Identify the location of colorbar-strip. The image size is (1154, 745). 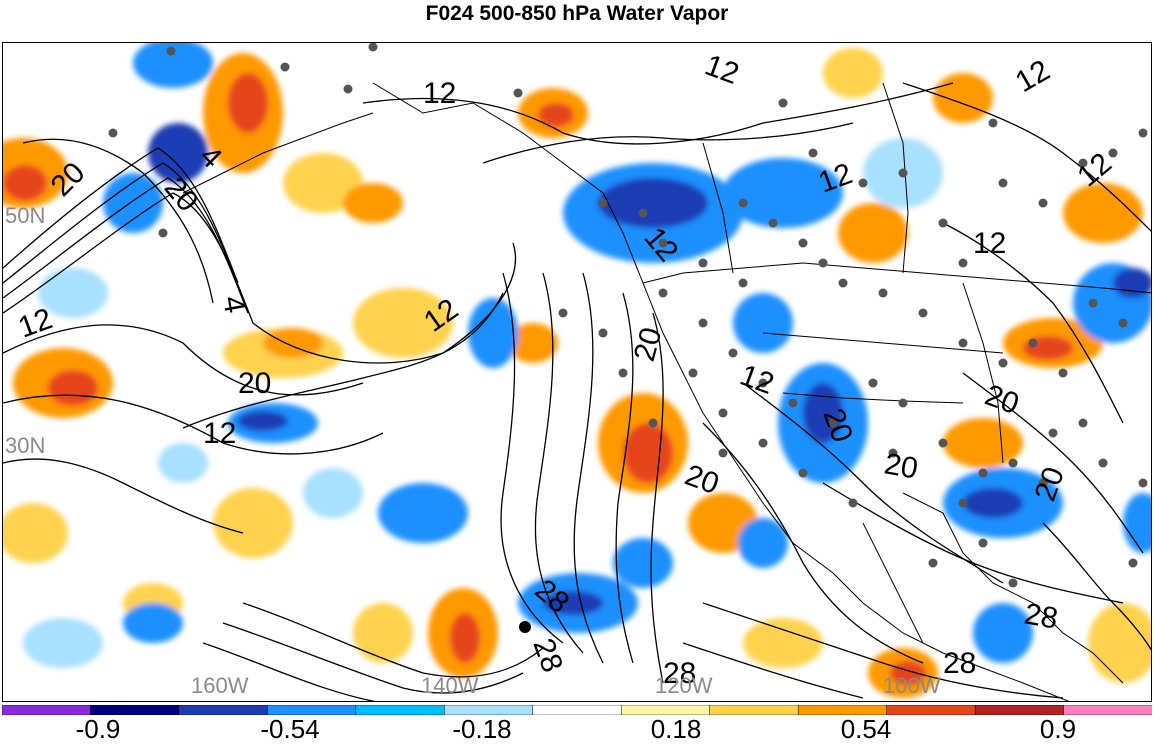
(577, 710).